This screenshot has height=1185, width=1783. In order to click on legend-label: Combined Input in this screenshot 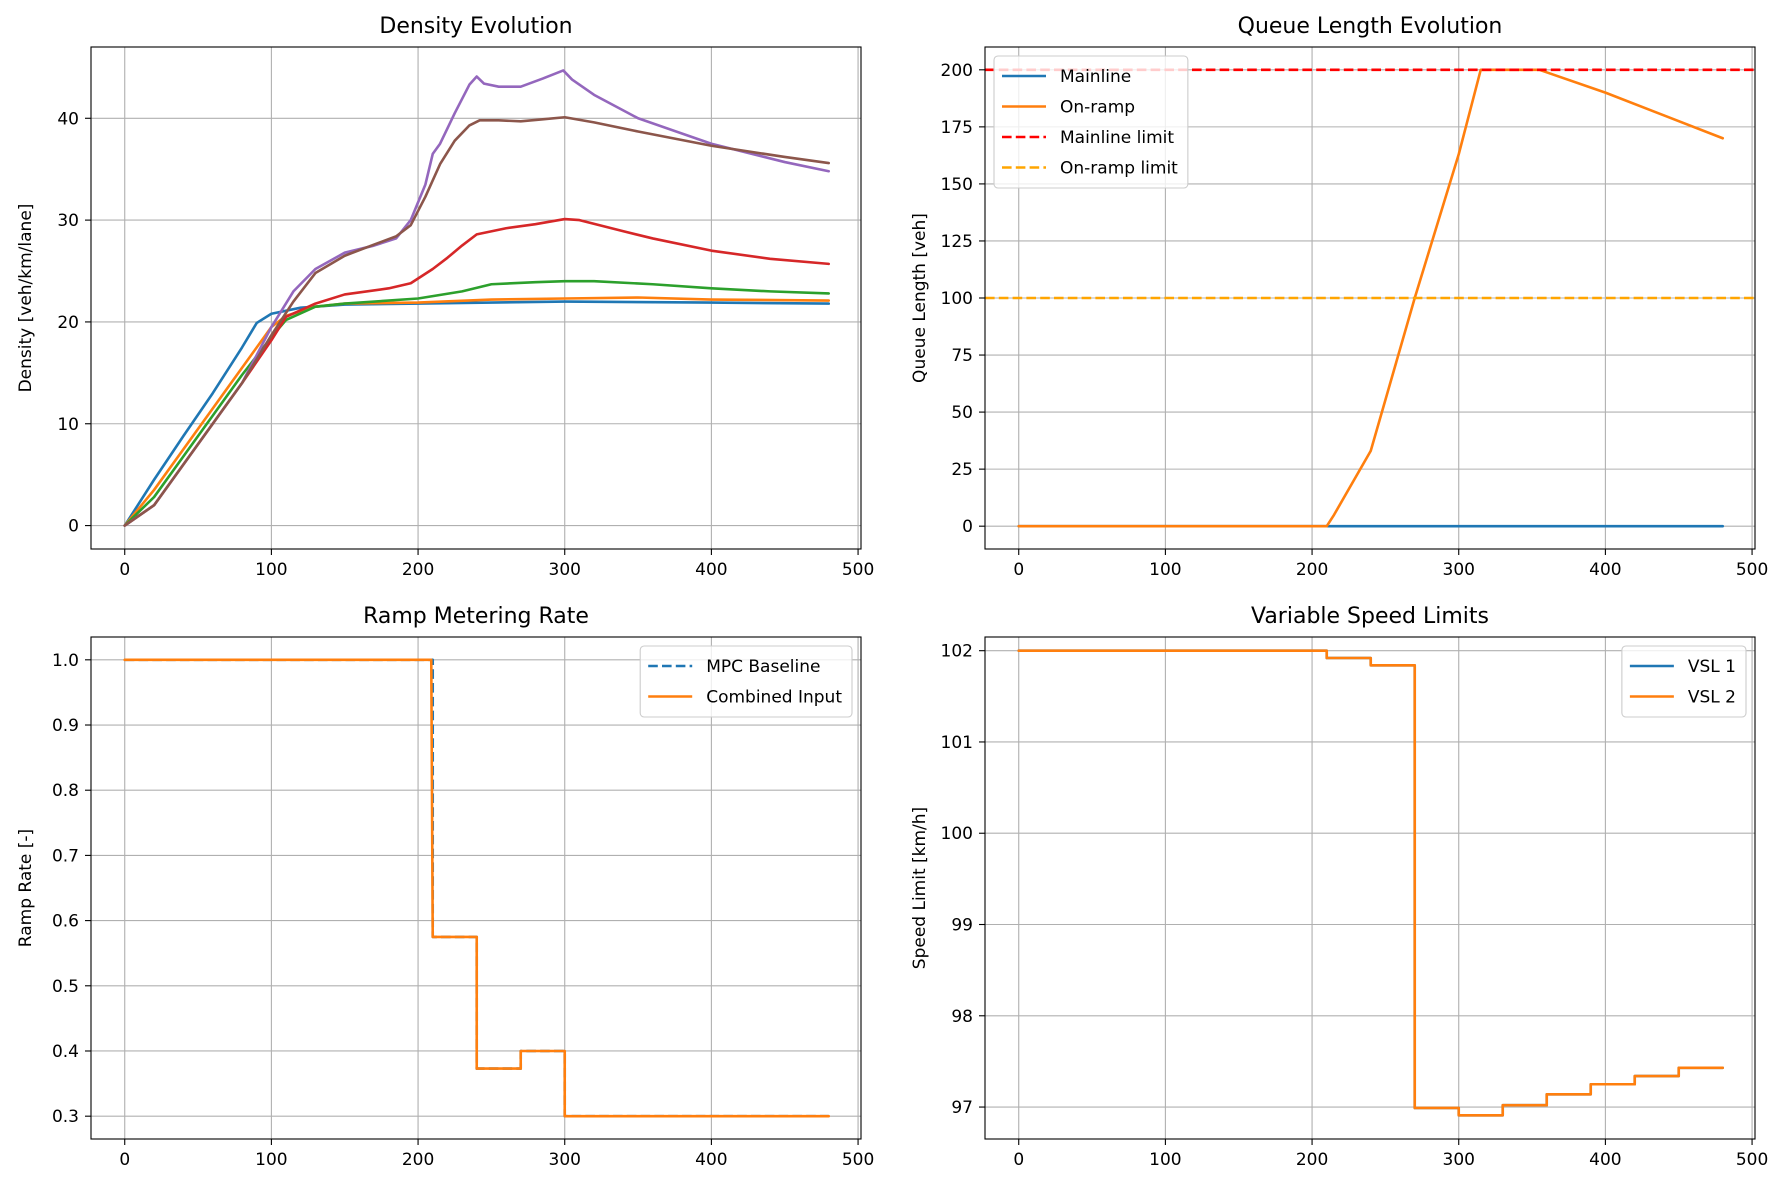, I will do `click(774, 698)`.